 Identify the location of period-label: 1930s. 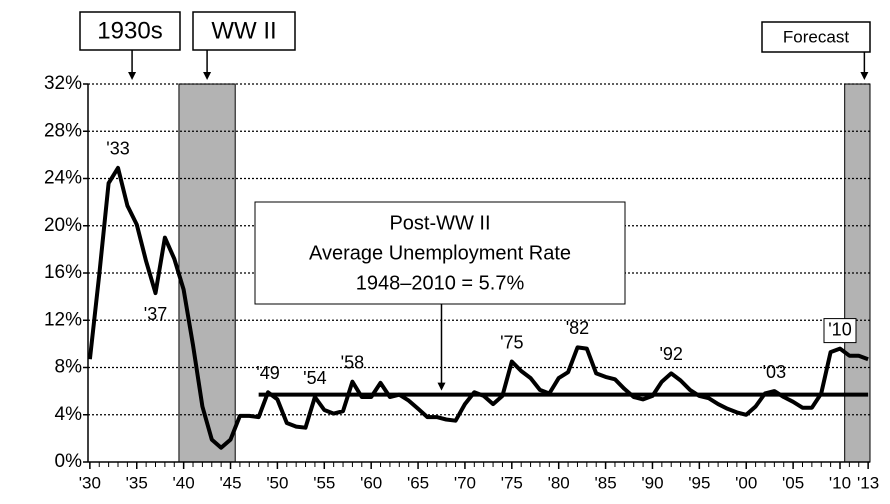
(129, 30).